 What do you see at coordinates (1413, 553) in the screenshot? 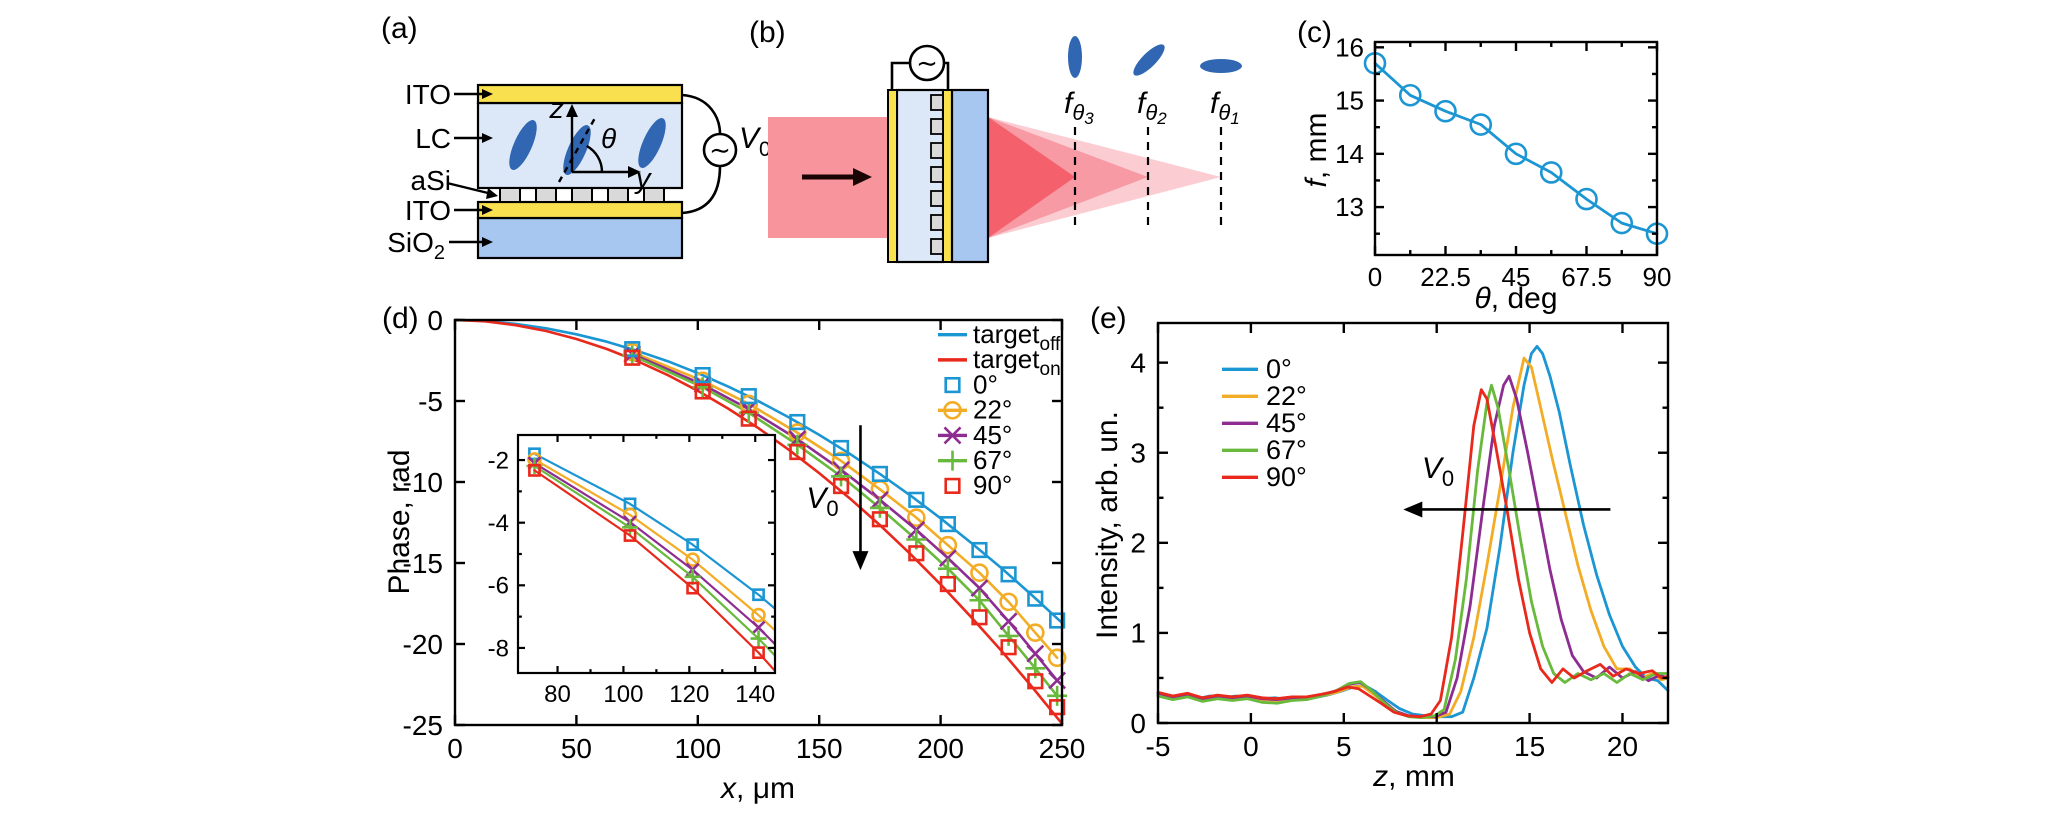
I see `series-90deg-line` at bounding box center [1413, 553].